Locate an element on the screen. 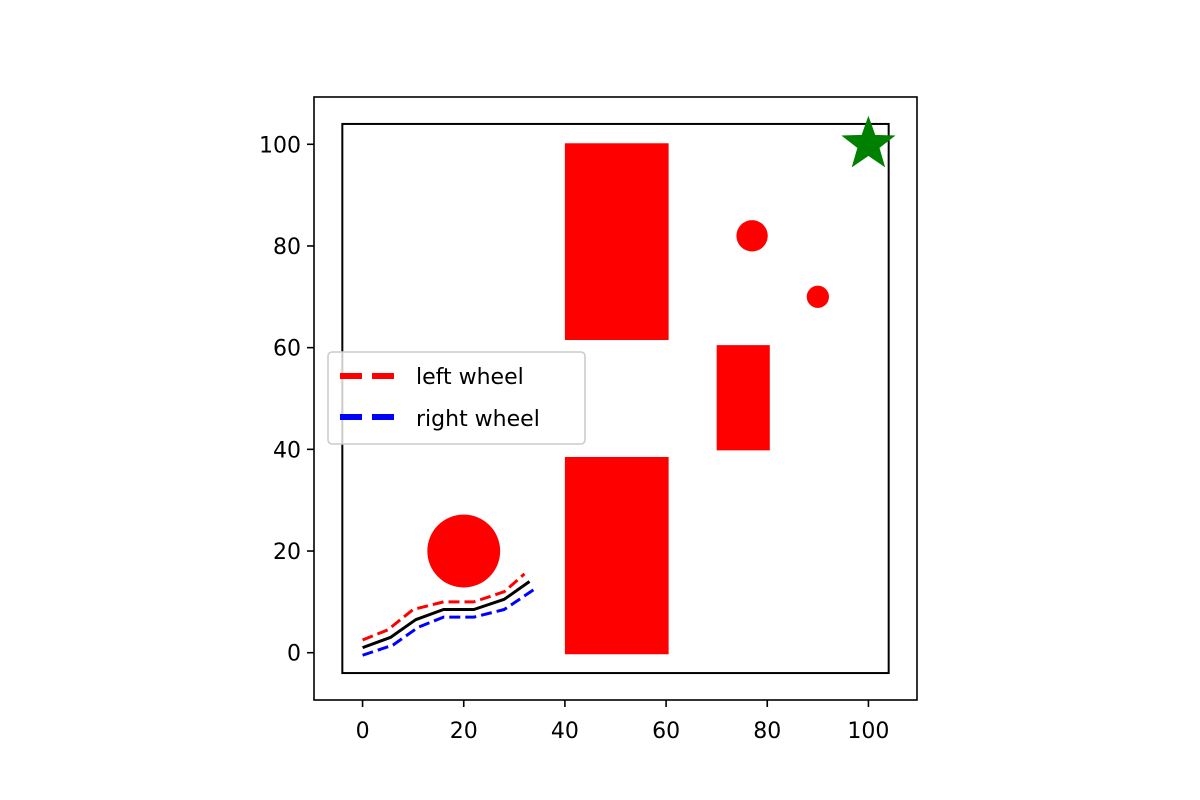  y-tick-label: 80 is located at coordinates (287, 247).